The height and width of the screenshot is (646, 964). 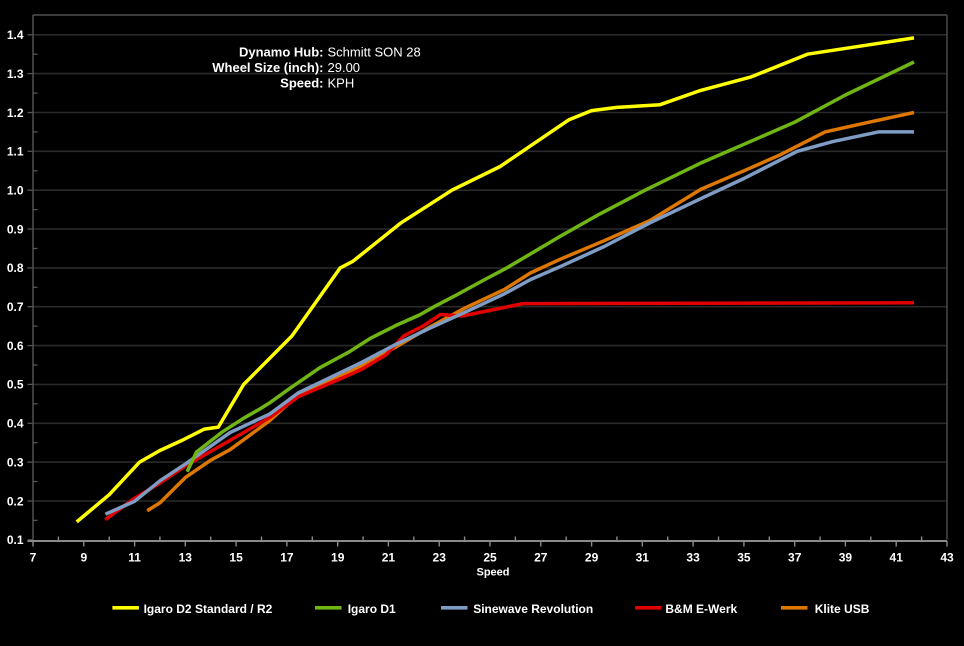 What do you see at coordinates (492, 573) in the screenshot?
I see `svg-text: Speed` at bounding box center [492, 573].